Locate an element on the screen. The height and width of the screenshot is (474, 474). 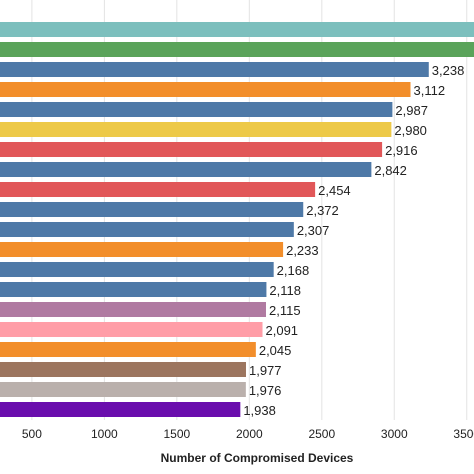
bar-value-label: 1,977 is located at coordinates (265, 370).